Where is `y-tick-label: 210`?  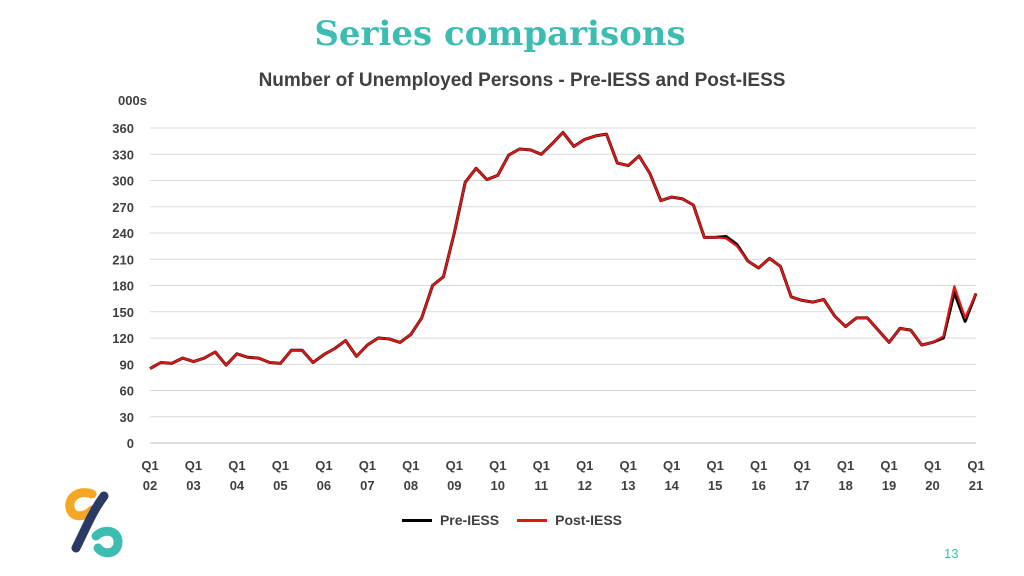
y-tick-label: 210 is located at coordinates (123, 259).